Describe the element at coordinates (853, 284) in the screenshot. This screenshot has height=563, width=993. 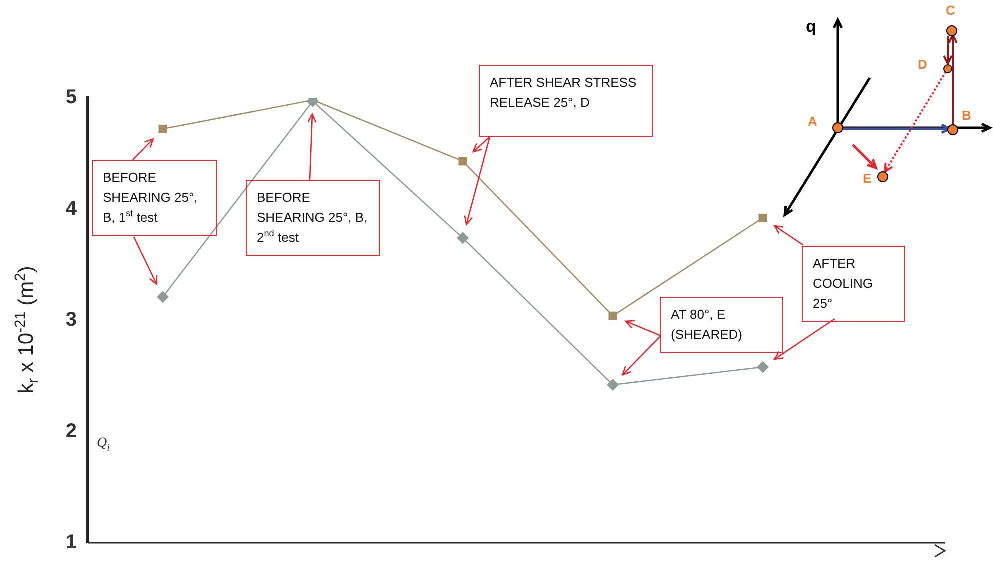
I see `annotation: AFTER COOLING 25°` at that location.